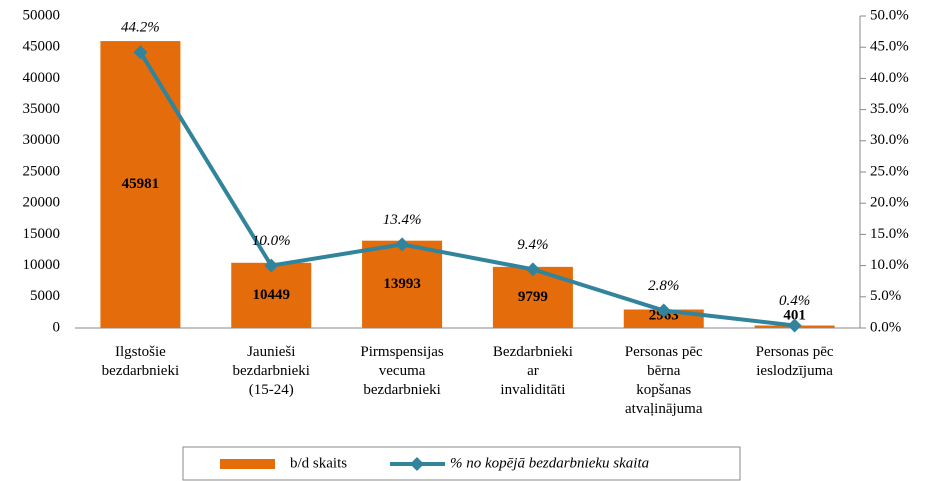 The image size is (932, 481). I want to click on x-tick-label: Jaunieši bezdarbnieki (15-24), so click(271, 371).